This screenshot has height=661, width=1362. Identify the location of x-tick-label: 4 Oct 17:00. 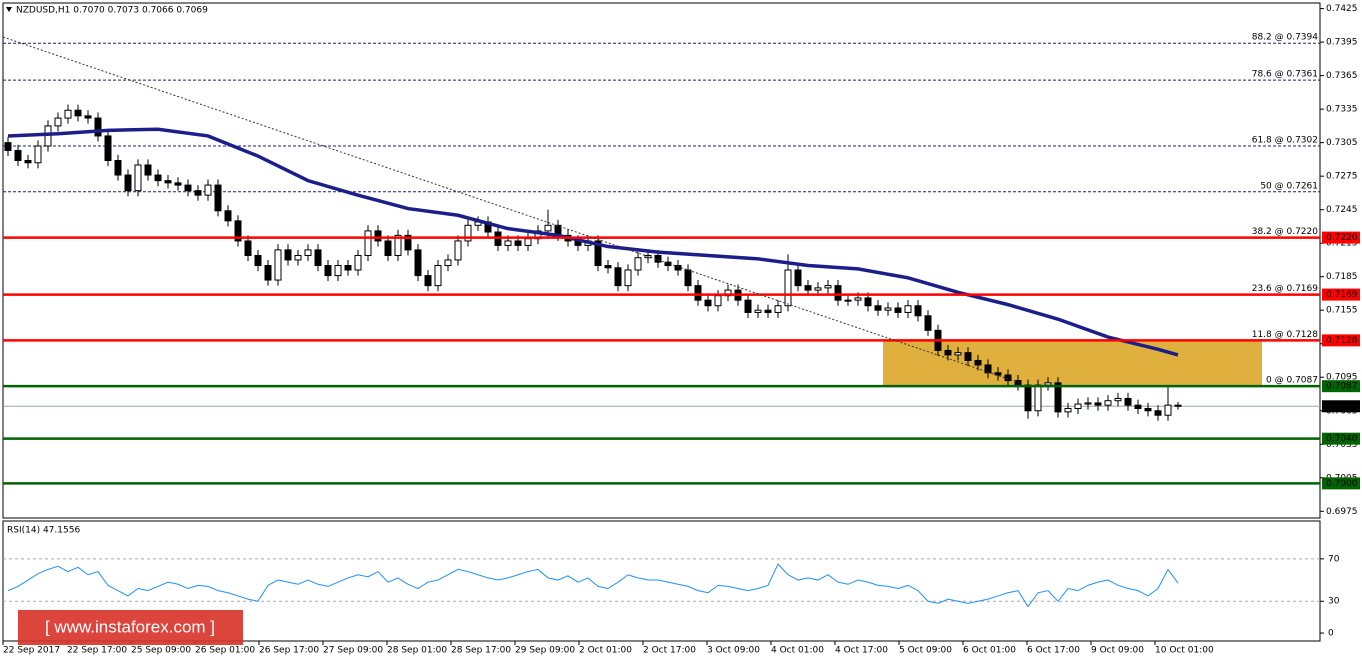
(861, 651).